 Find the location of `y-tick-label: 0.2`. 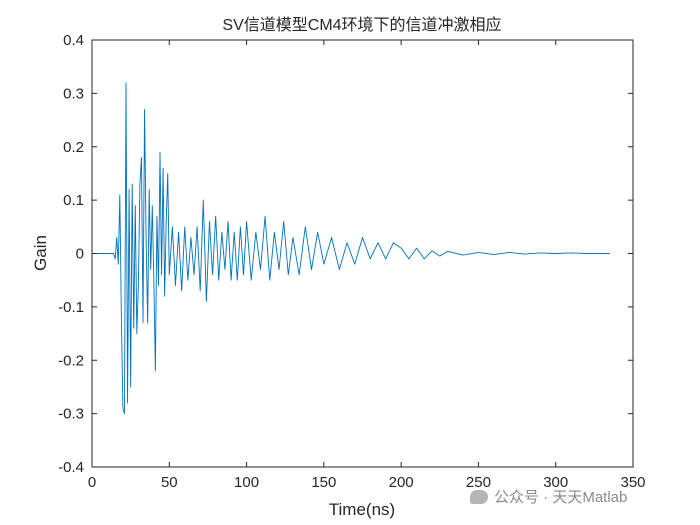

y-tick-label: 0.2 is located at coordinates (73, 147).